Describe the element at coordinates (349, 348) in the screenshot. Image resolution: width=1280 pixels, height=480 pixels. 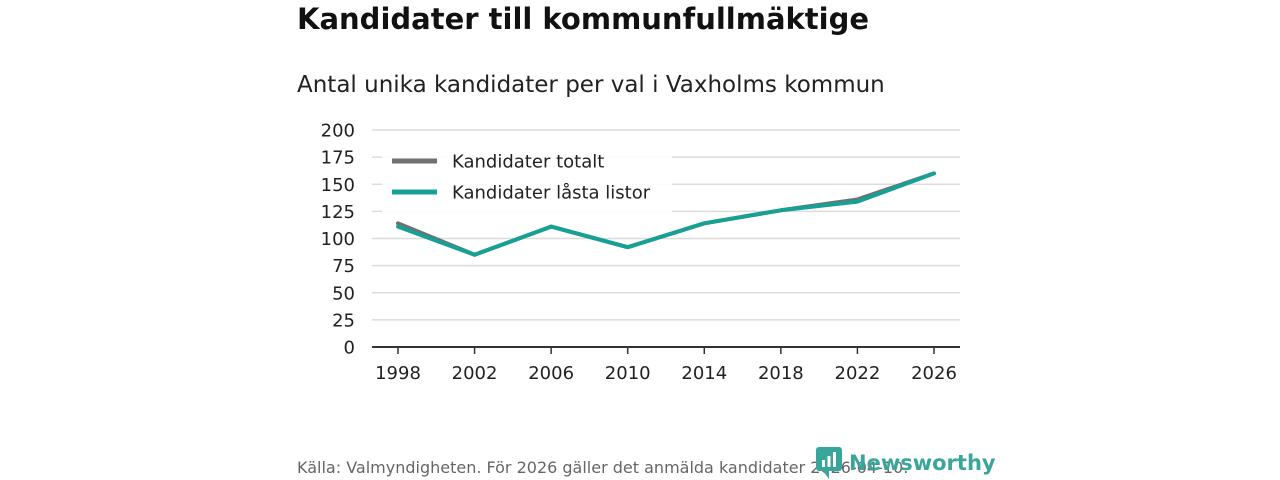
I see `y-tick-label: 0` at that location.